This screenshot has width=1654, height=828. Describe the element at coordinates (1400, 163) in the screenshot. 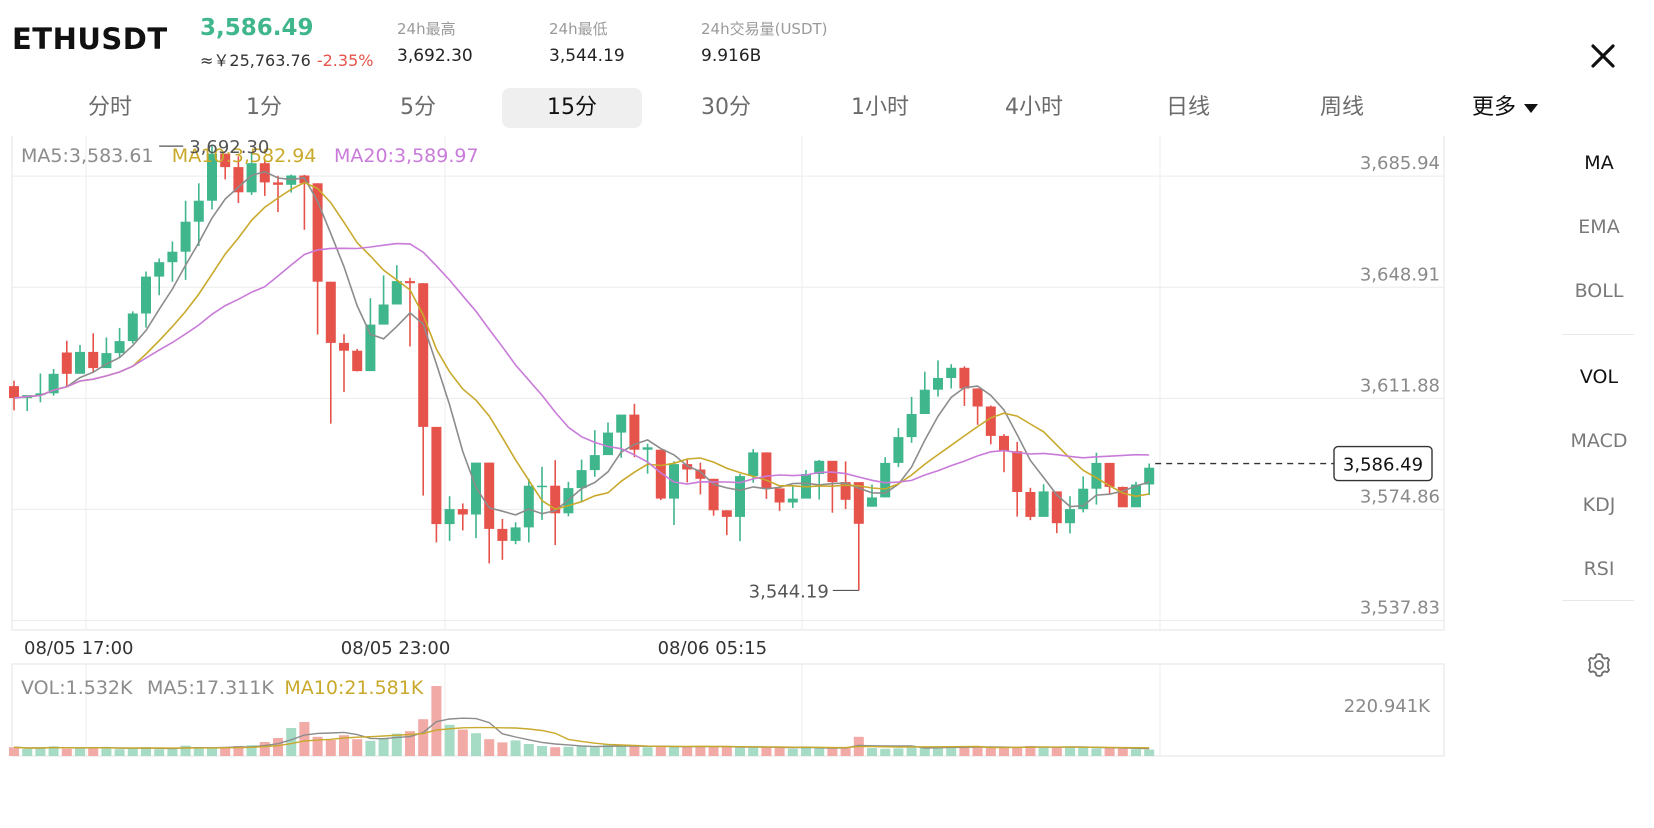

I see `y-tick-label: 3,685.94` at that location.